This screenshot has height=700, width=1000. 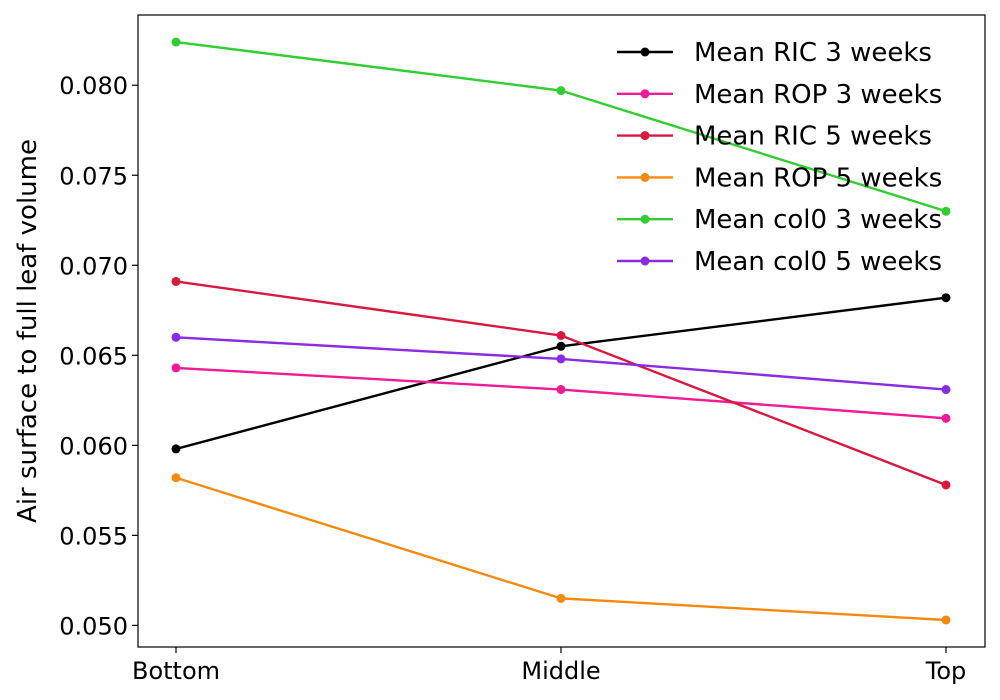 I want to click on legend-label: Mean RIC 3 weeks, so click(x=813, y=53).